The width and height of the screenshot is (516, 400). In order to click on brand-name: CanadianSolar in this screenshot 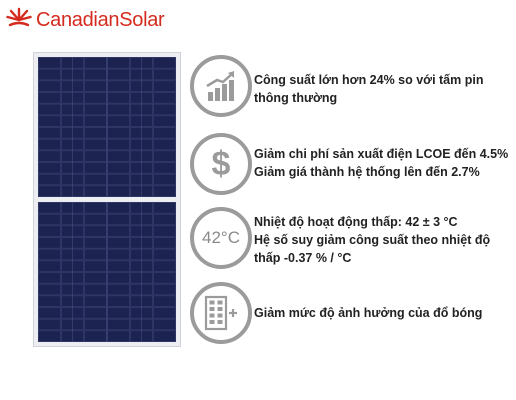, I will do `click(100, 19)`.